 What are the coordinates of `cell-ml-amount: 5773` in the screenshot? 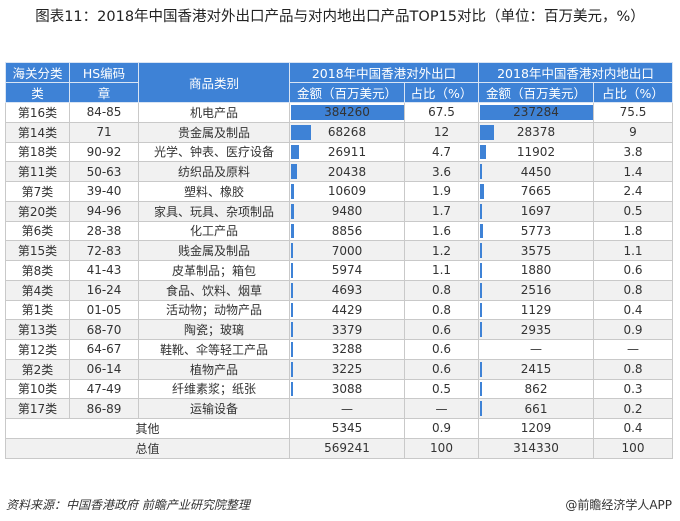 It's located at (536, 231).